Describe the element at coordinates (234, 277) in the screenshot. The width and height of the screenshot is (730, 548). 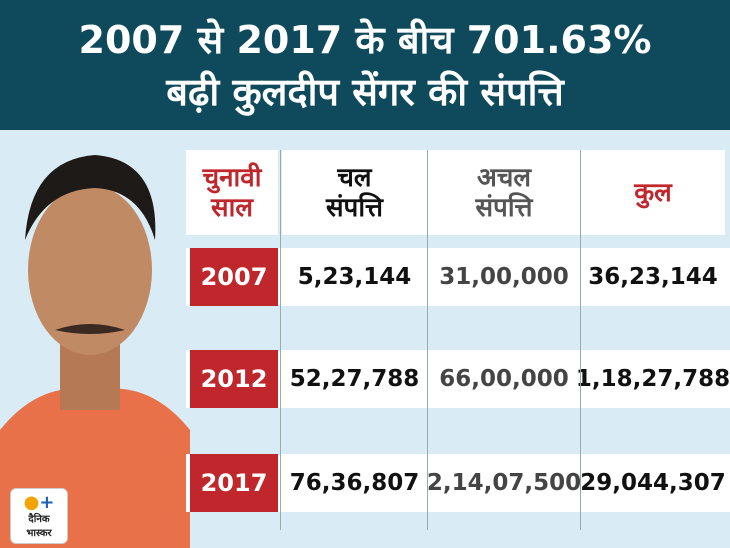
I see `year-cell: 2007` at that location.